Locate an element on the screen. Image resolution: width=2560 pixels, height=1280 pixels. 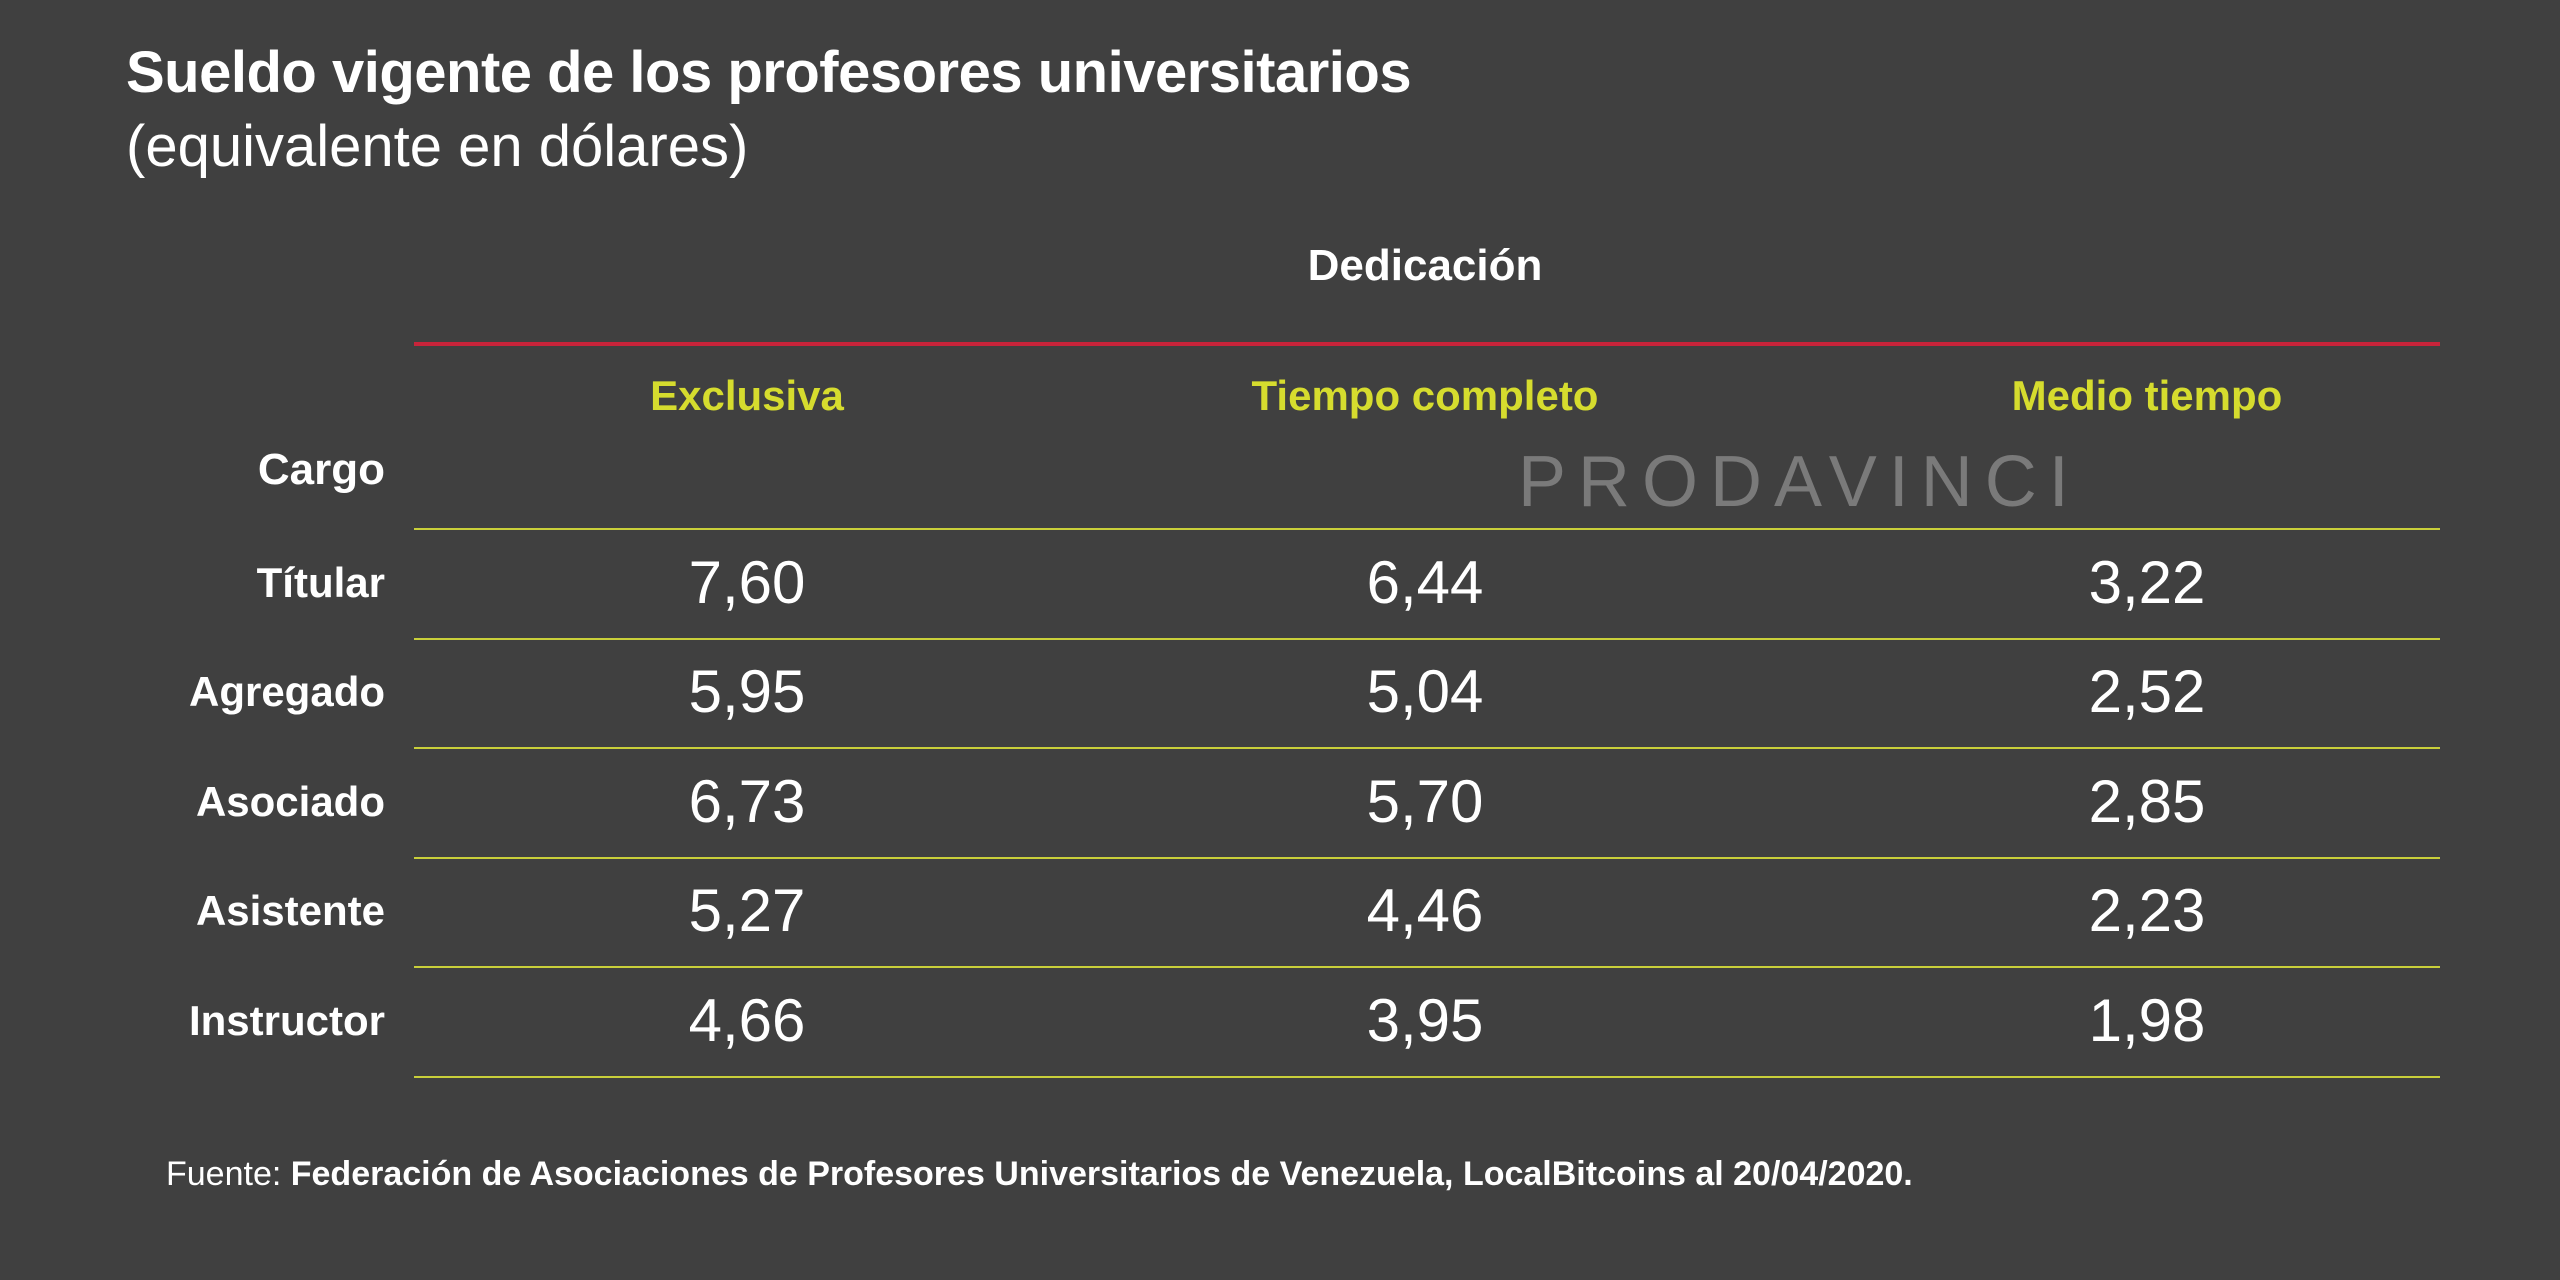
row-label: Títular is located at coordinates (320, 582).